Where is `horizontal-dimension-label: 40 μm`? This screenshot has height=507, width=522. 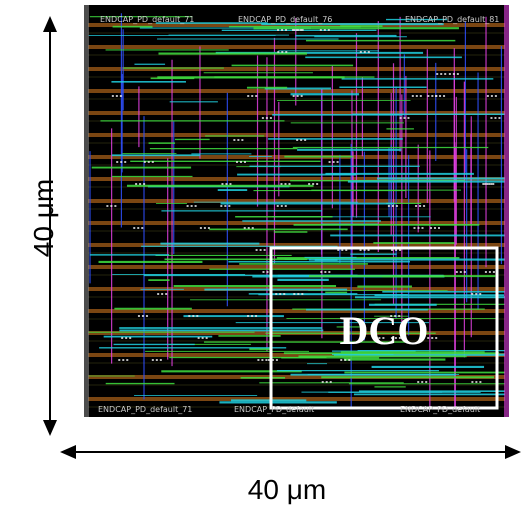
horizontal-dimension-label: 40 μm is located at coordinates (287, 489).